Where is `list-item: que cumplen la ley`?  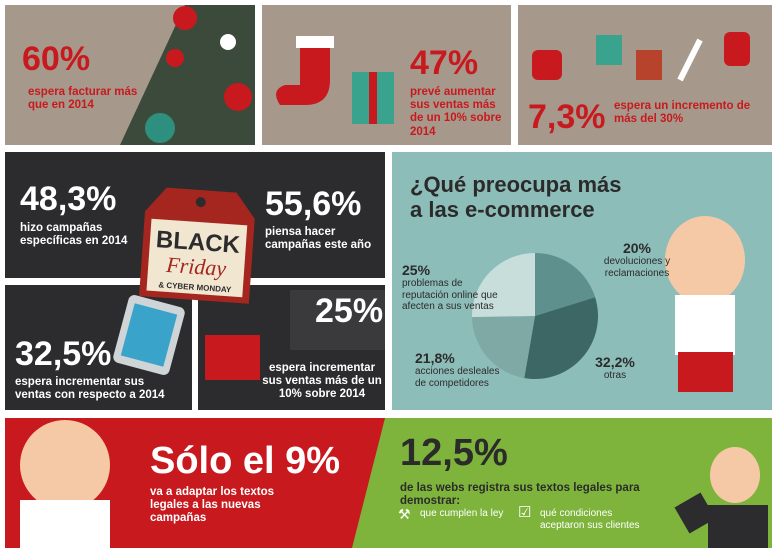 list-item: que cumplen la ley is located at coordinates (462, 513).